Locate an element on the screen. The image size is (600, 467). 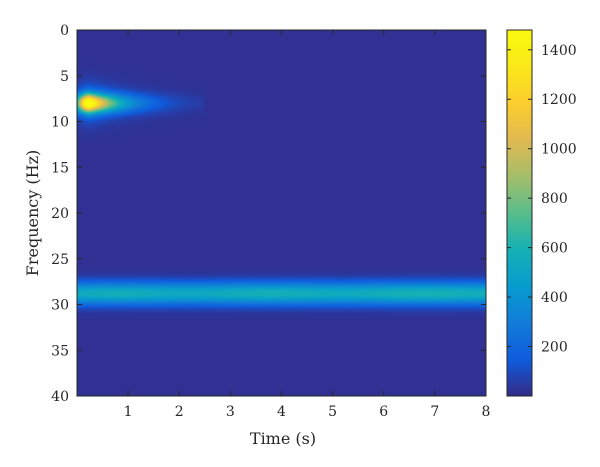
x-tick-label: 6 is located at coordinates (383, 412).